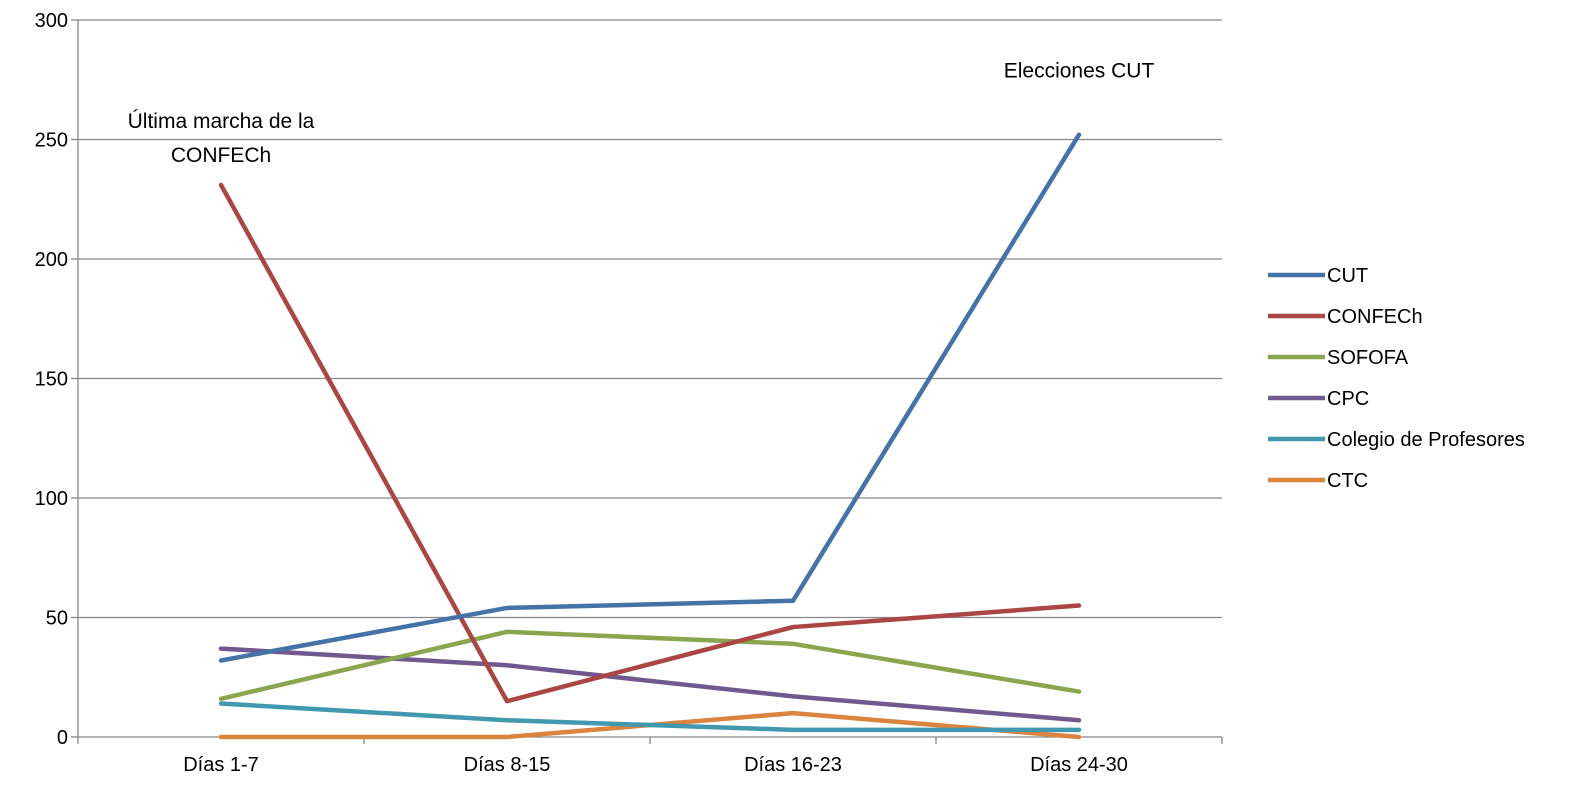 The height and width of the screenshot is (789, 1581). I want to click on x-tick-label: Días 1-7, so click(221, 765).